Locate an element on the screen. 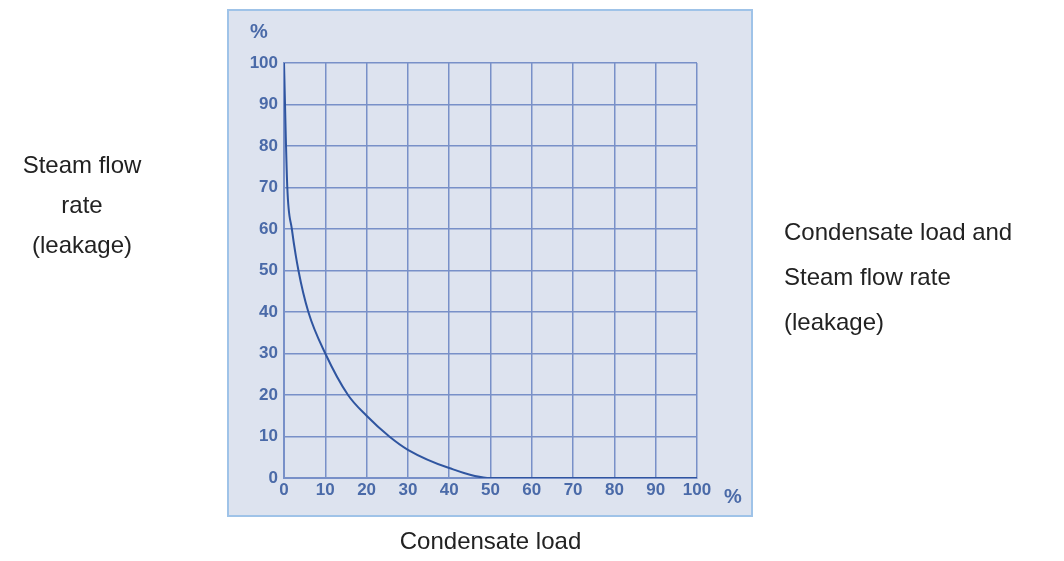 The image size is (1064, 561). x-tick-label: 50 is located at coordinates (490, 489).